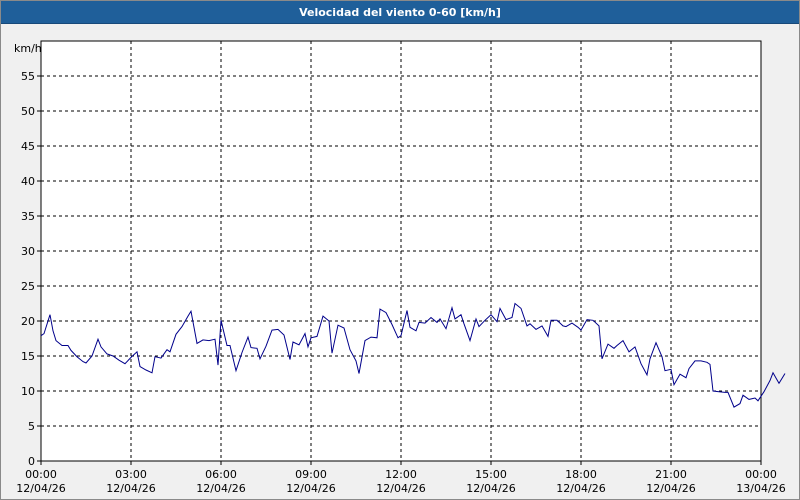 This screenshot has width=800, height=500. What do you see at coordinates (221, 474) in the screenshot?
I see `x-tick-time-label: 06:00` at bounding box center [221, 474].